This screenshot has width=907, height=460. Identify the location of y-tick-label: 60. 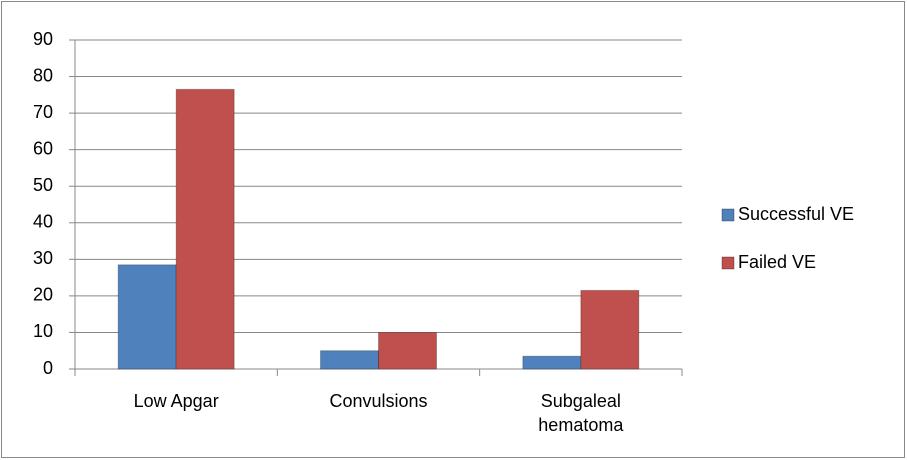
(43, 148).